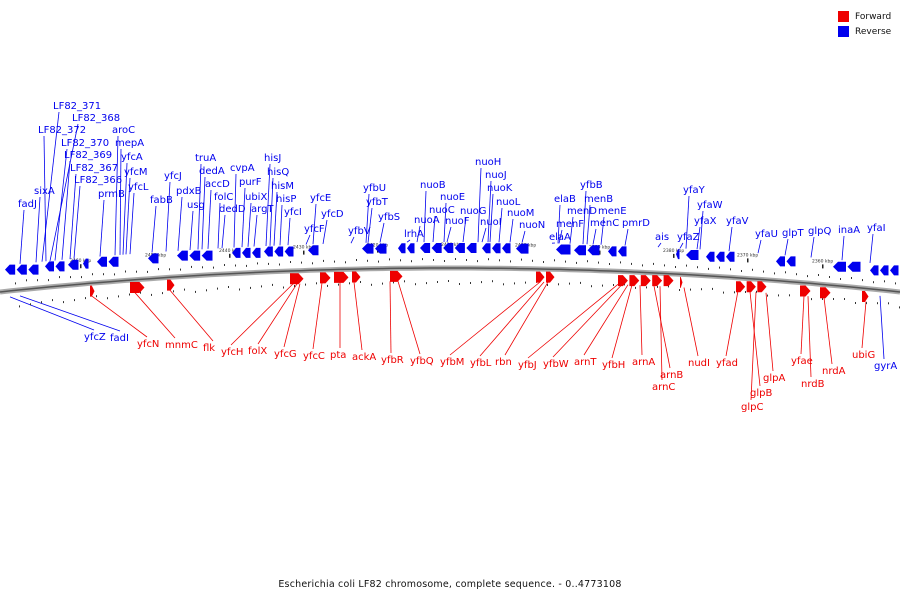 The image size is (900, 600). What do you see at coordinates (129, 143) in the screenshot?
I see `reverse-gene-label-mepa: mepA` at bounding box center [129, 143].